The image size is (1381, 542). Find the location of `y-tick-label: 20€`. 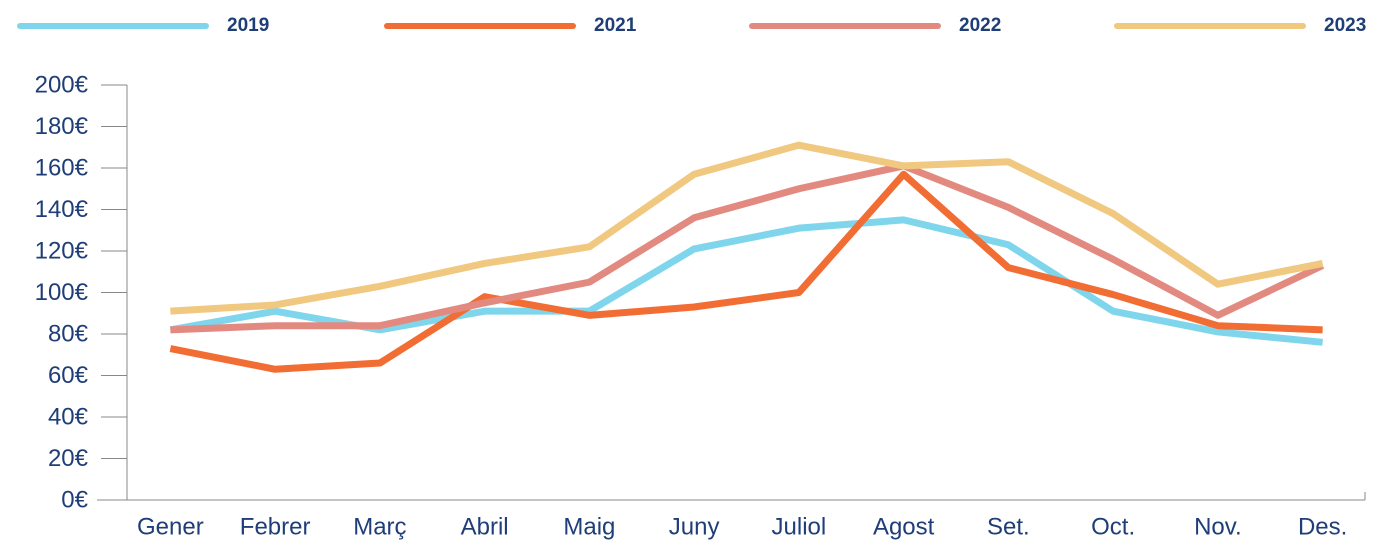

y-tick-label: 20€ is located at coordinates (68, 458).